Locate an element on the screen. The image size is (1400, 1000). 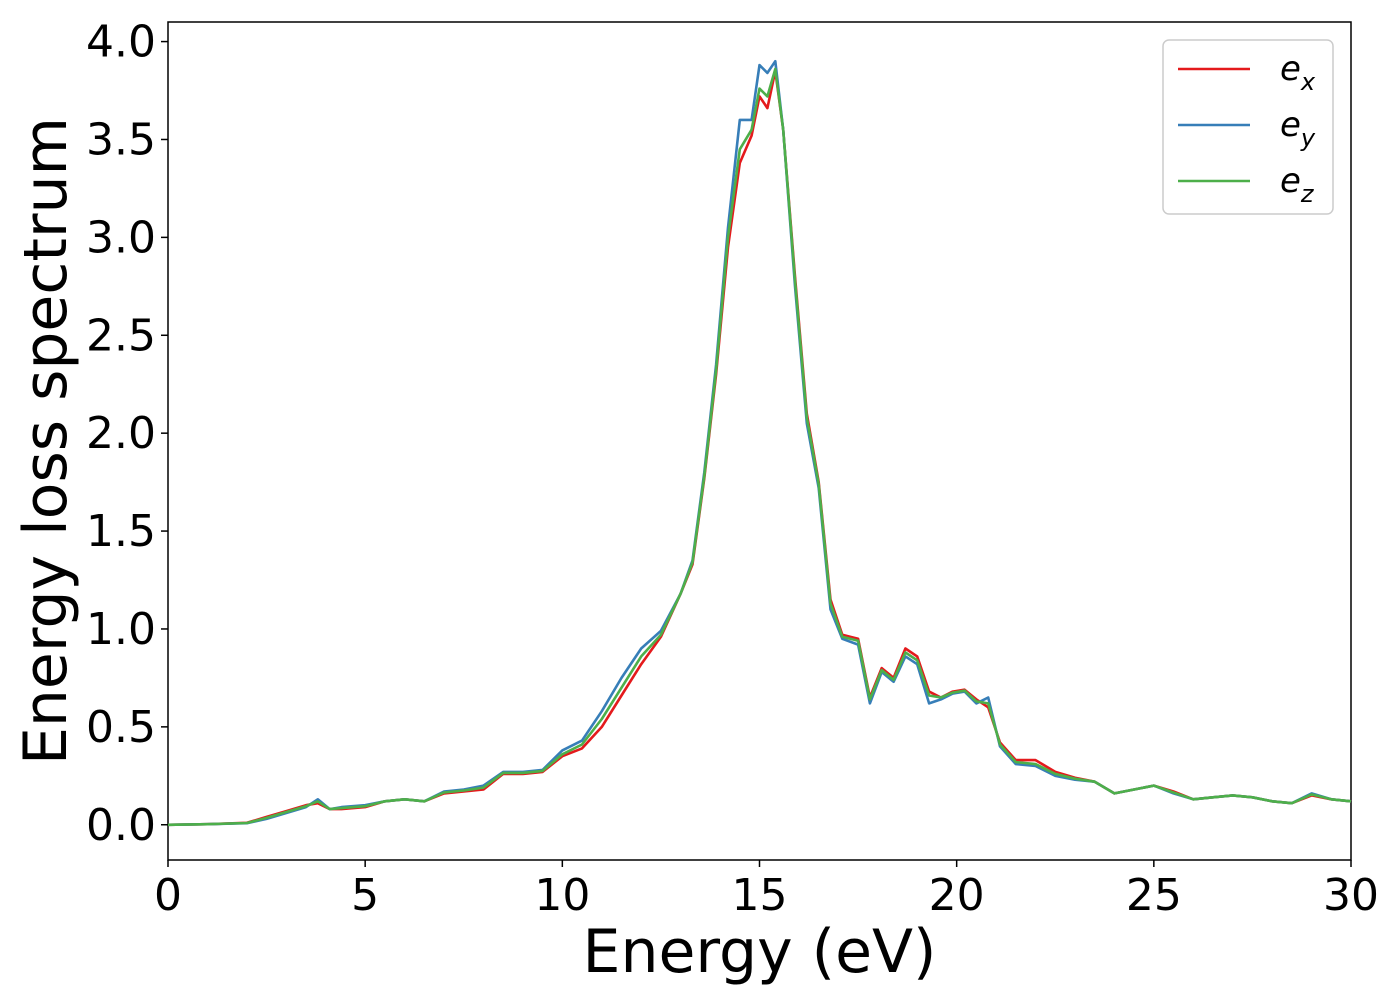
x-axis-ticks: 0 5 10 15 20 25 30 is located at coordinates (766, 890).